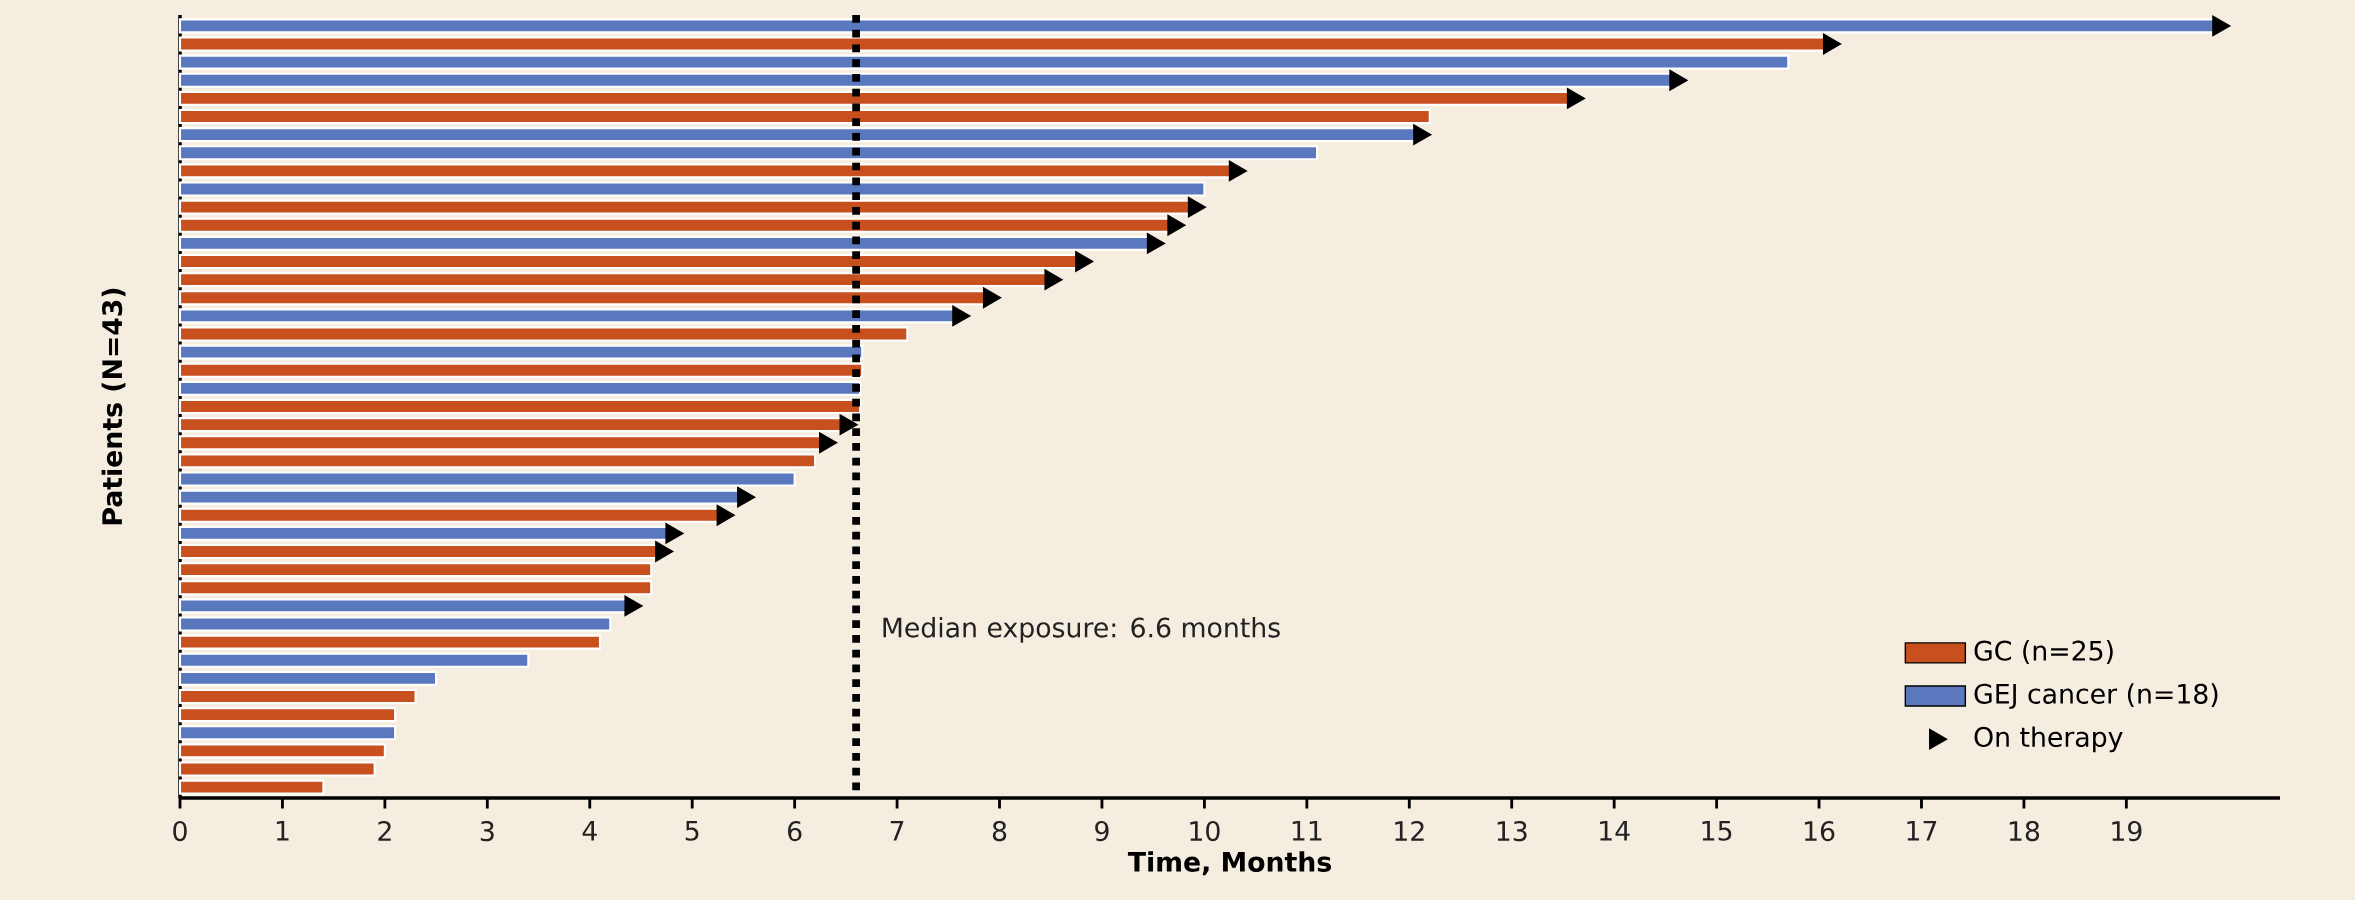 This screenshot has height=900, width=2355. I want to click on x-tick-label: 18, so click(2024, 831).